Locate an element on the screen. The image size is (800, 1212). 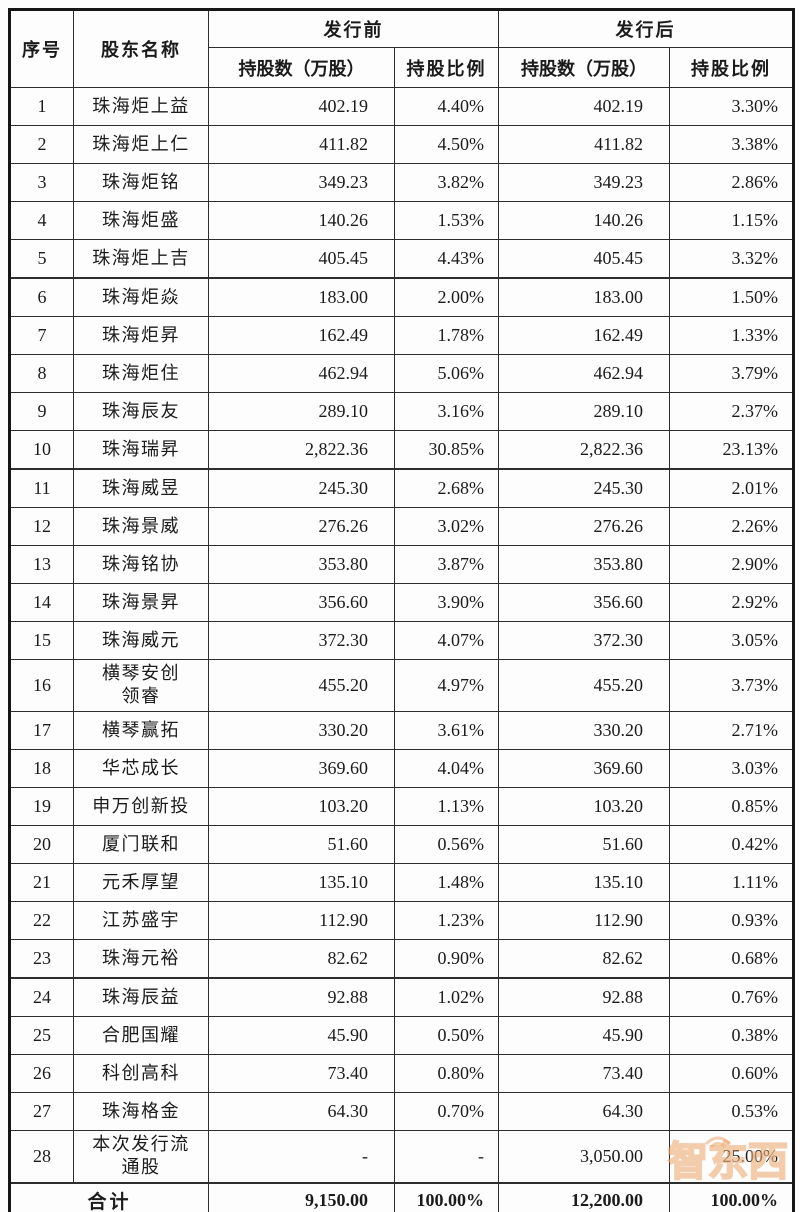
cell-post-ratio: 1.50% is located at coordinates (731, 297).